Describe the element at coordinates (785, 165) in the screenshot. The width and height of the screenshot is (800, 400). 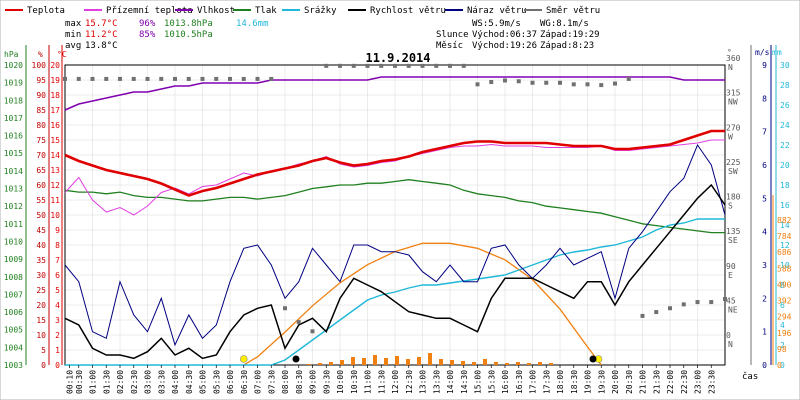
I see `axis-mm-tick: 20` at that location.